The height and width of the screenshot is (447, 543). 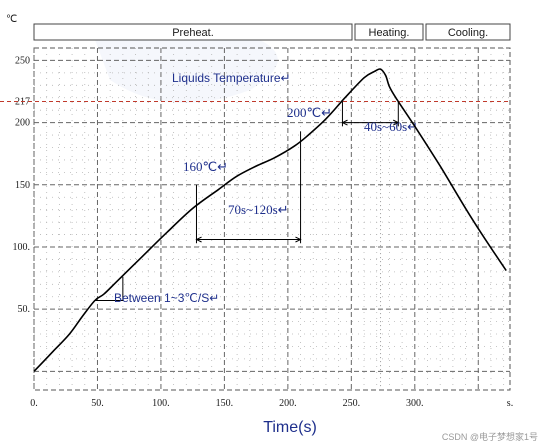 I want to click on phase-box-cooling, so click(x=468, y=32).